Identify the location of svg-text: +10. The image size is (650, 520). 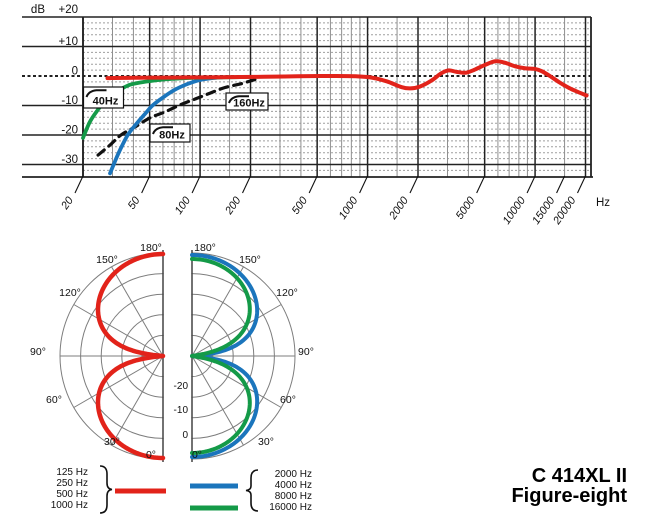
(68, 42).